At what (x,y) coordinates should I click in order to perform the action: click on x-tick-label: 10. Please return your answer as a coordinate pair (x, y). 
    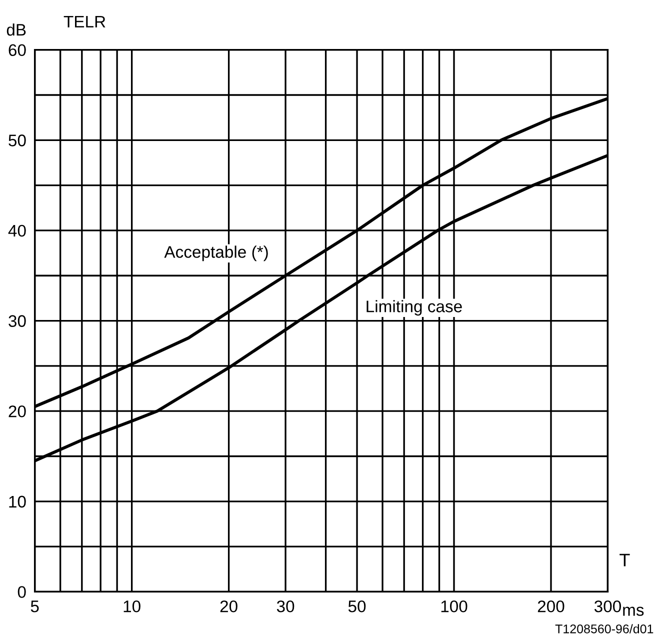
    Looking at the image, I should click on (132, 606).